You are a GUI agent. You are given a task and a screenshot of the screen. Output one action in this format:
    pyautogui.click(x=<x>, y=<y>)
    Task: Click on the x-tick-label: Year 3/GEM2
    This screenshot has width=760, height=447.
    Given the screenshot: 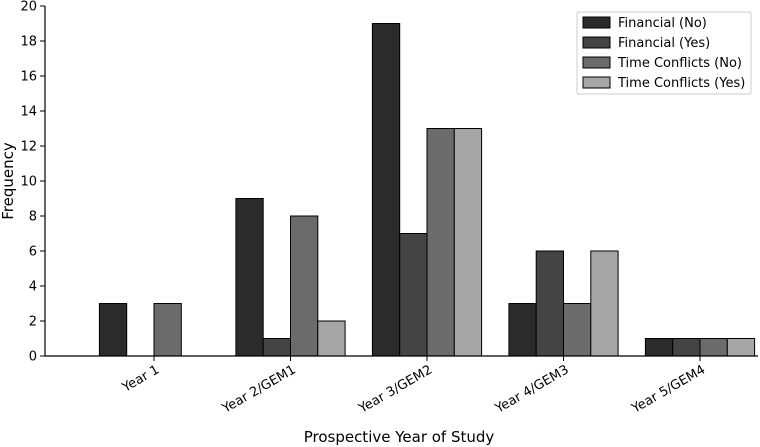 What is the action you would take?
    pyautogui.click(x=395, y=389)
    